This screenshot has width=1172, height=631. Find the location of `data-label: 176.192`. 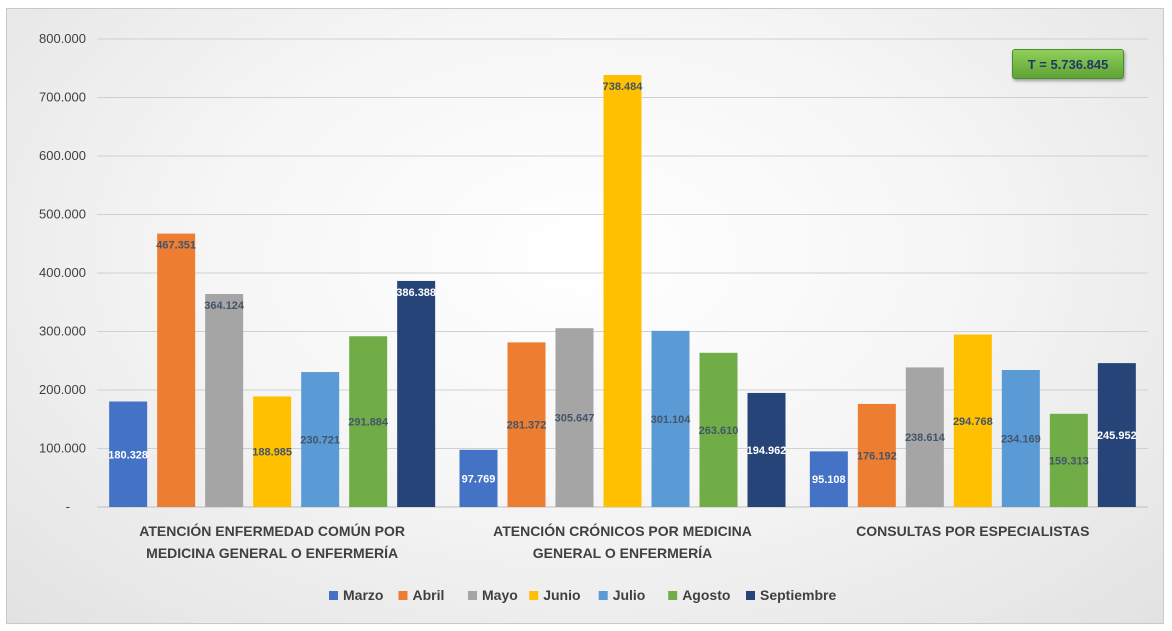

data-label: 176.192 is located at coordinates (877, 456).